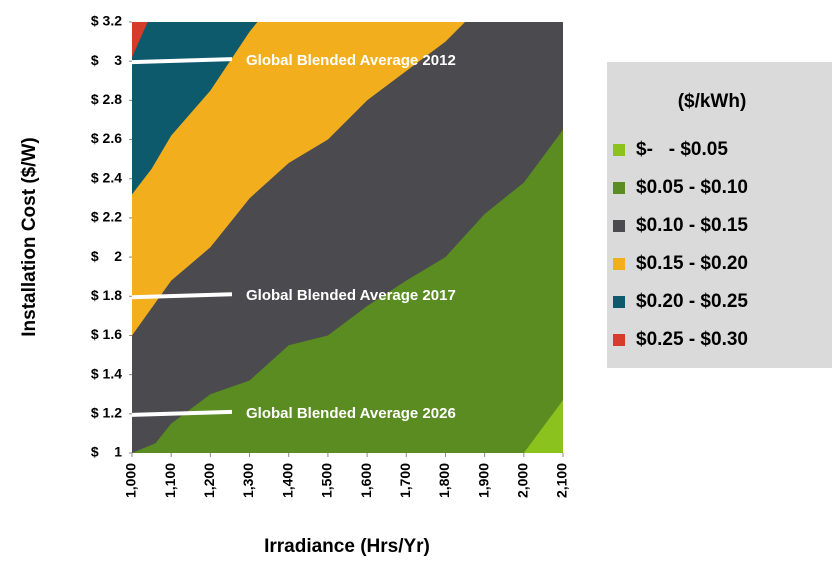 The height and width of the screenshot is (566, 832). I want to click on y-tick-label: $ 2.8, so click(106, 99).